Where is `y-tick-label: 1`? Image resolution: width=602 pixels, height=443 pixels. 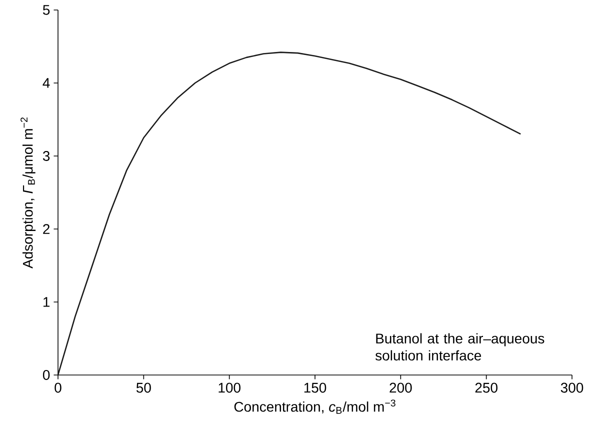
y-tick-label: 1 is located at coordinates (46, 302).